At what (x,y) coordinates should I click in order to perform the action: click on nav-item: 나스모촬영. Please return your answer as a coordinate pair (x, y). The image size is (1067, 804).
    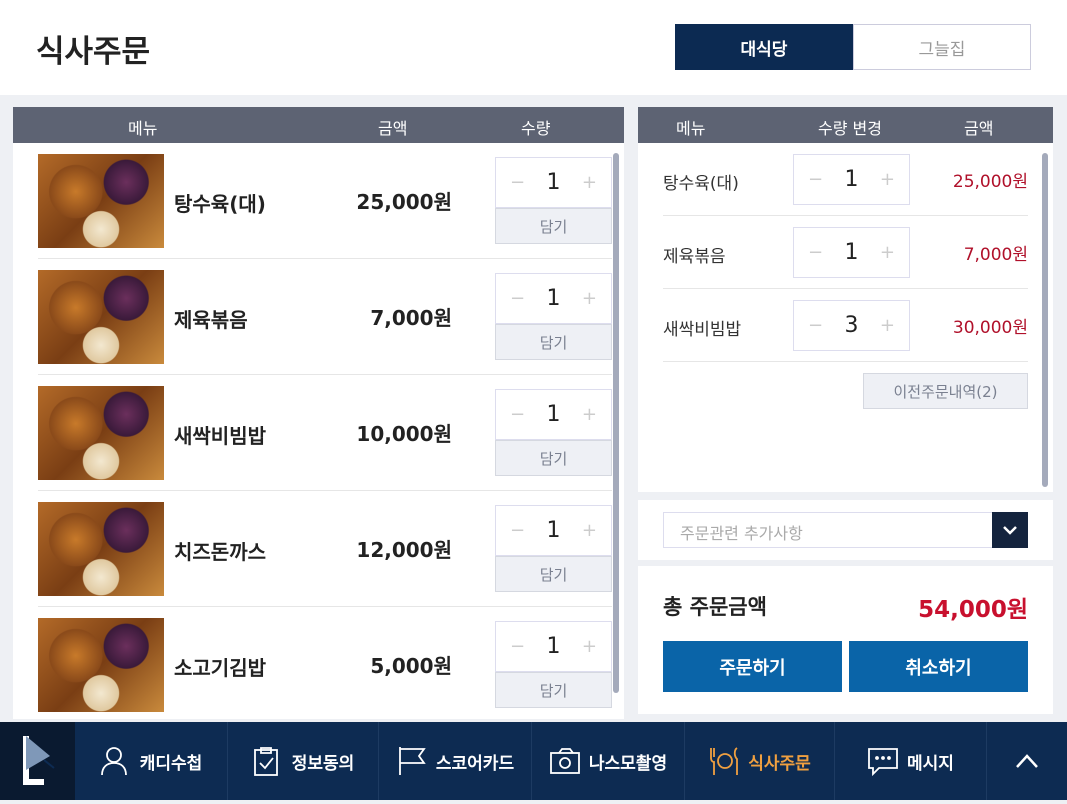
    Looking at the image, I should click on (608, 761).